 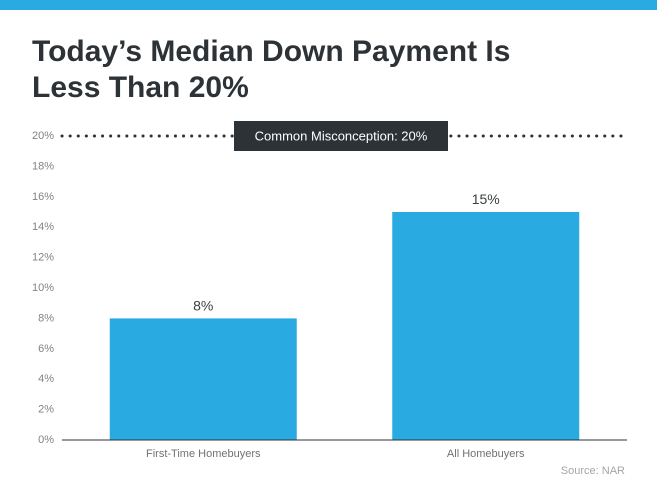 What do you see at coordinates (46, 349) in the screenshot?
I see `y-tick-label: 6%` at bounding box center [46, 349].